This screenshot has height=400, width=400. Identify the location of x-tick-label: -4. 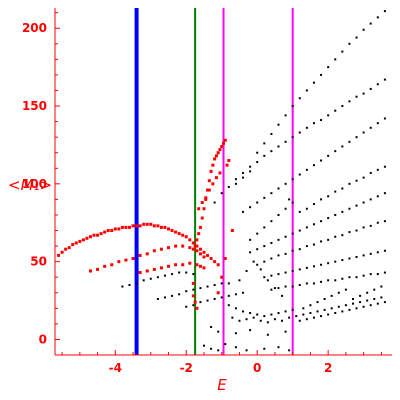
(115, 368).